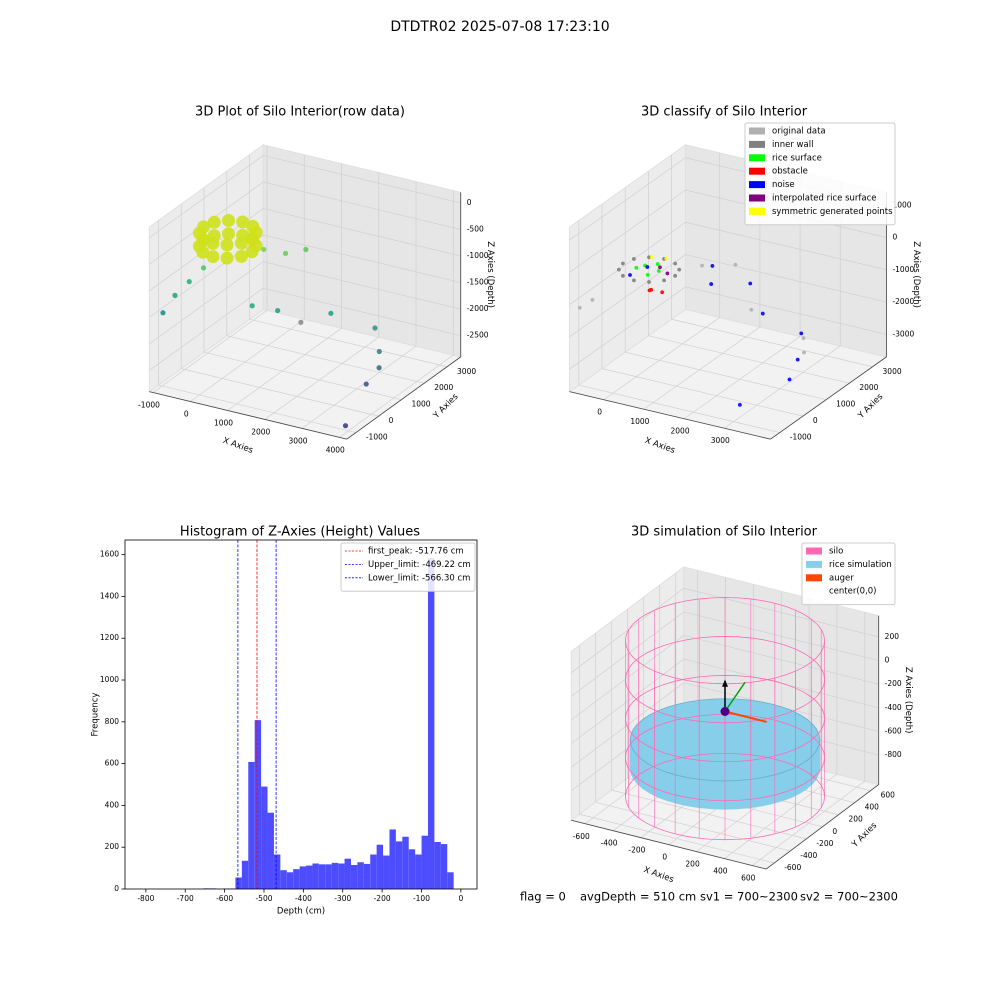  I want to click on auger, so click(745, 716).